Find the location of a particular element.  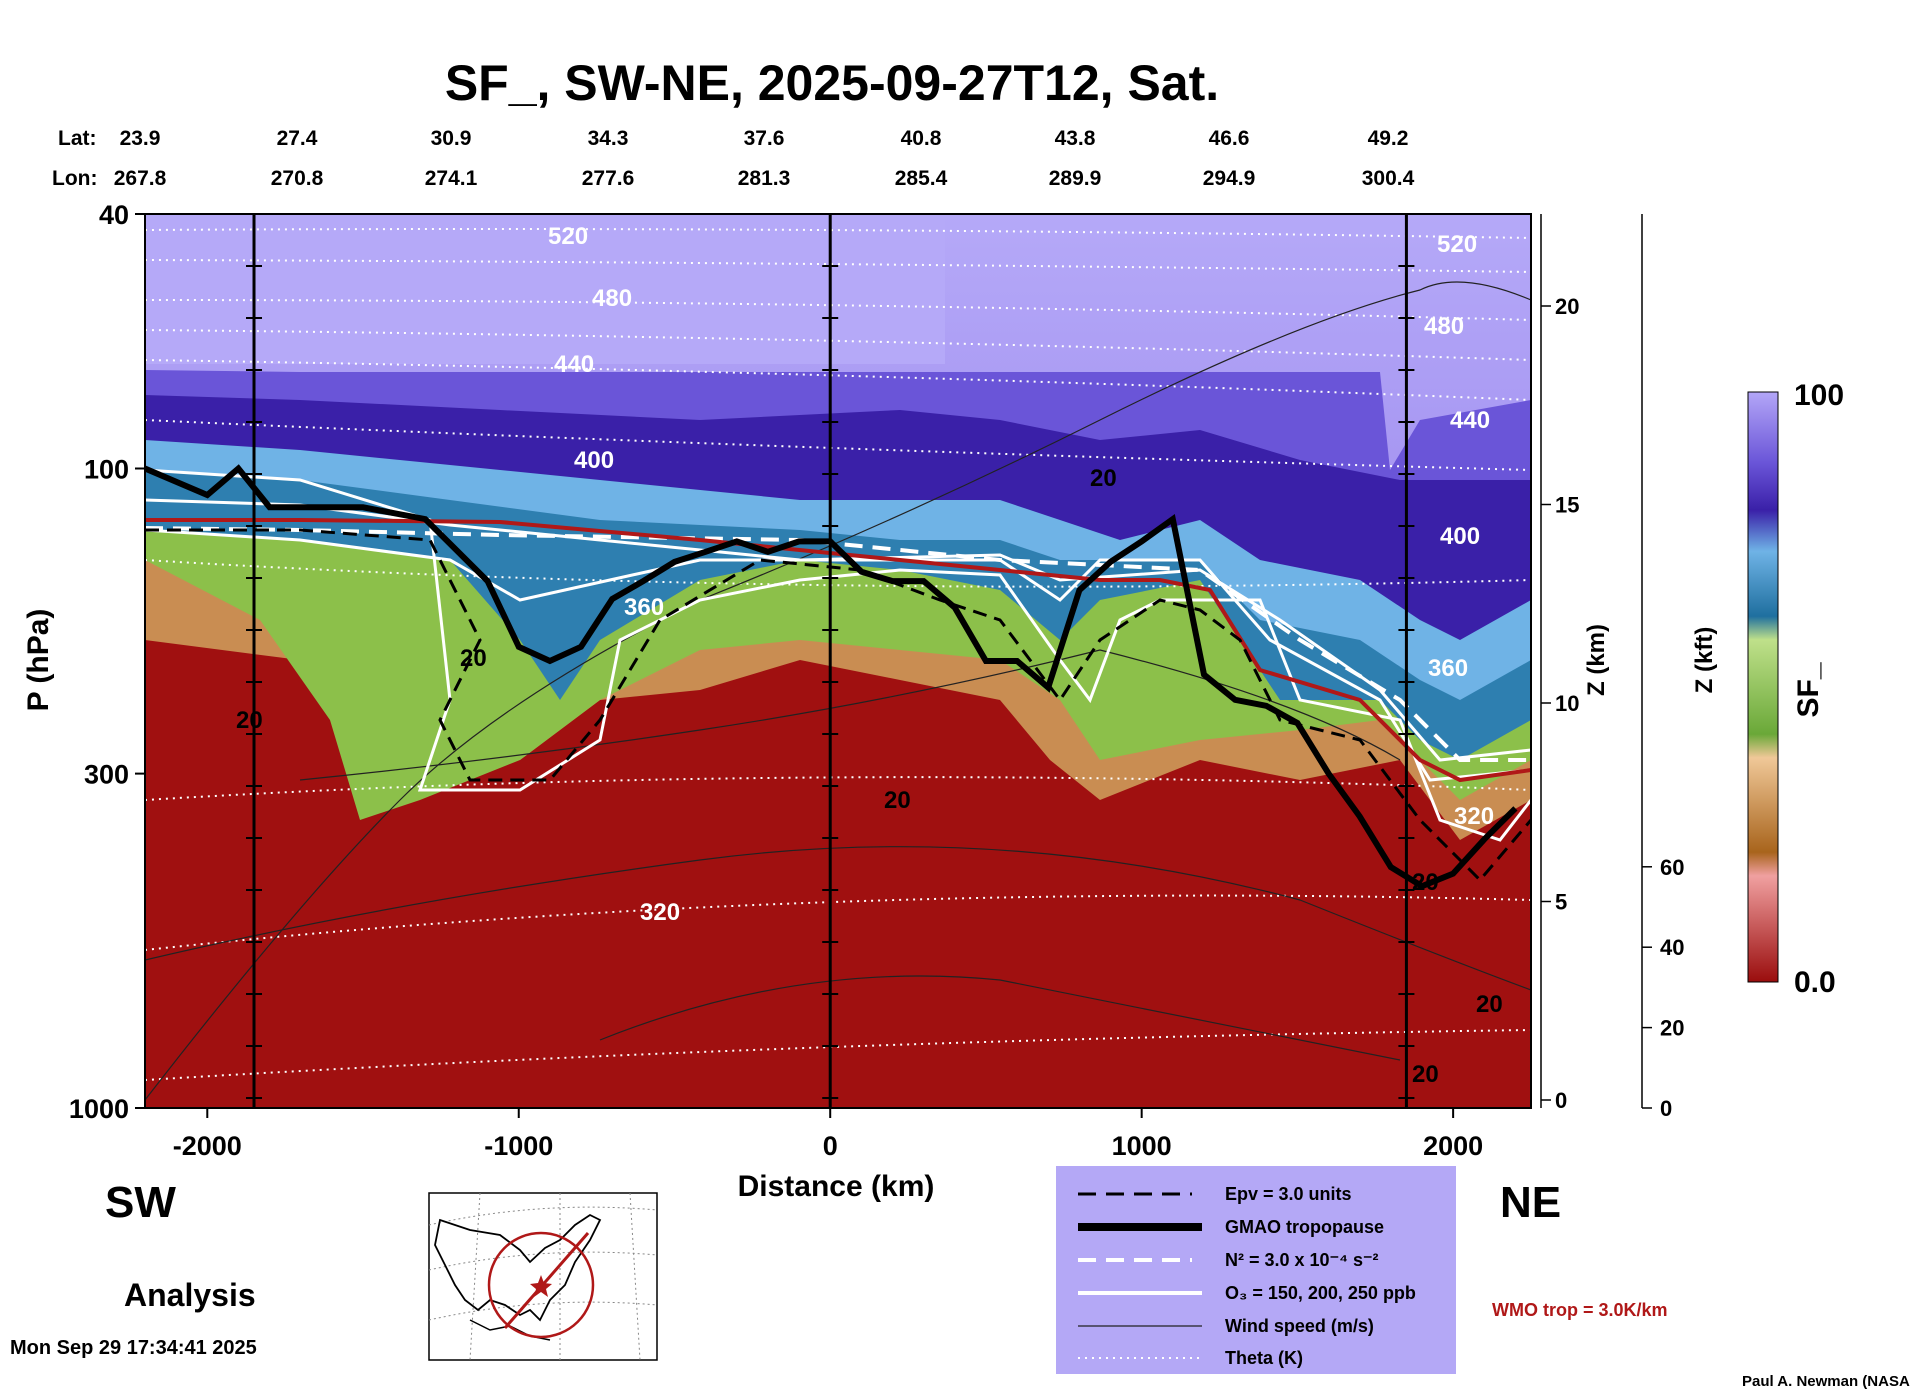

analysis-label: Analysis is located at coordinates (190, 1295).